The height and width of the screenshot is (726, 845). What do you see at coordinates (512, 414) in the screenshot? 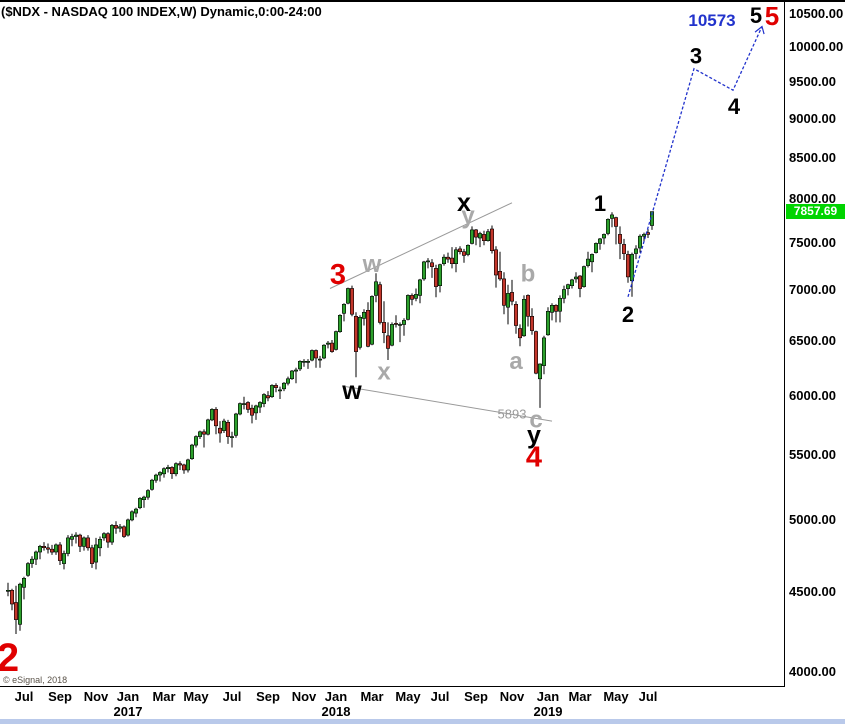
I see `wave-label: 5893` at bounding box center [512, 414].